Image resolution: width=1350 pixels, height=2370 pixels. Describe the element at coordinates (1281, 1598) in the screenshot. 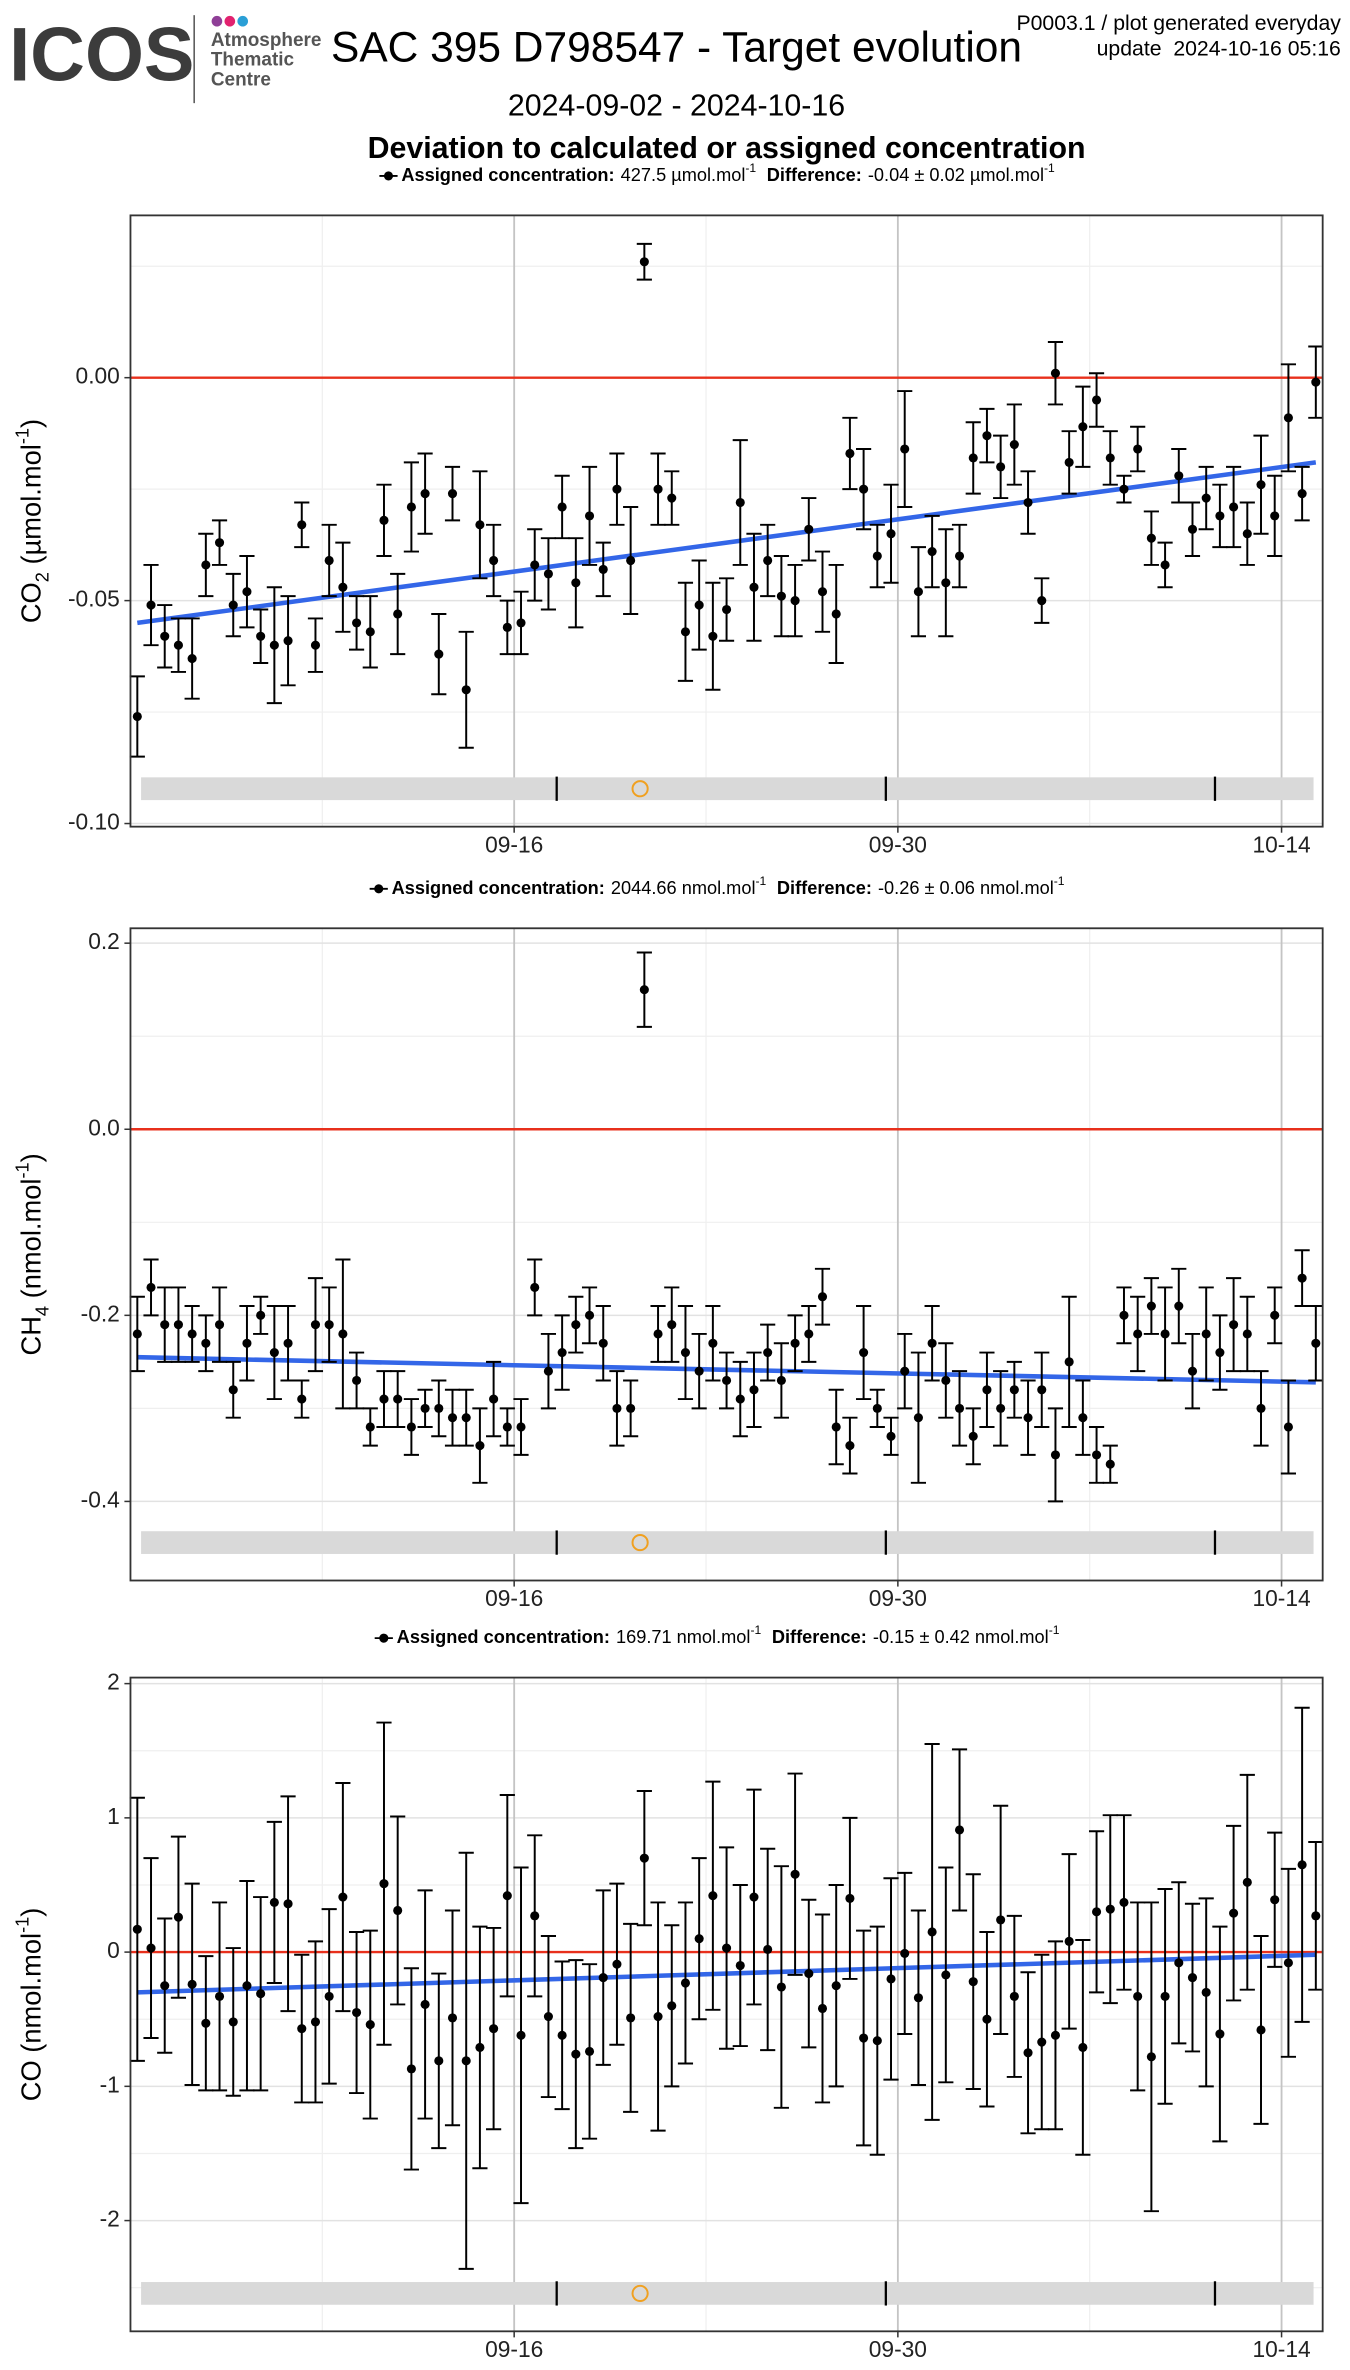

I see `x-tick-label: 10-14` at that location.